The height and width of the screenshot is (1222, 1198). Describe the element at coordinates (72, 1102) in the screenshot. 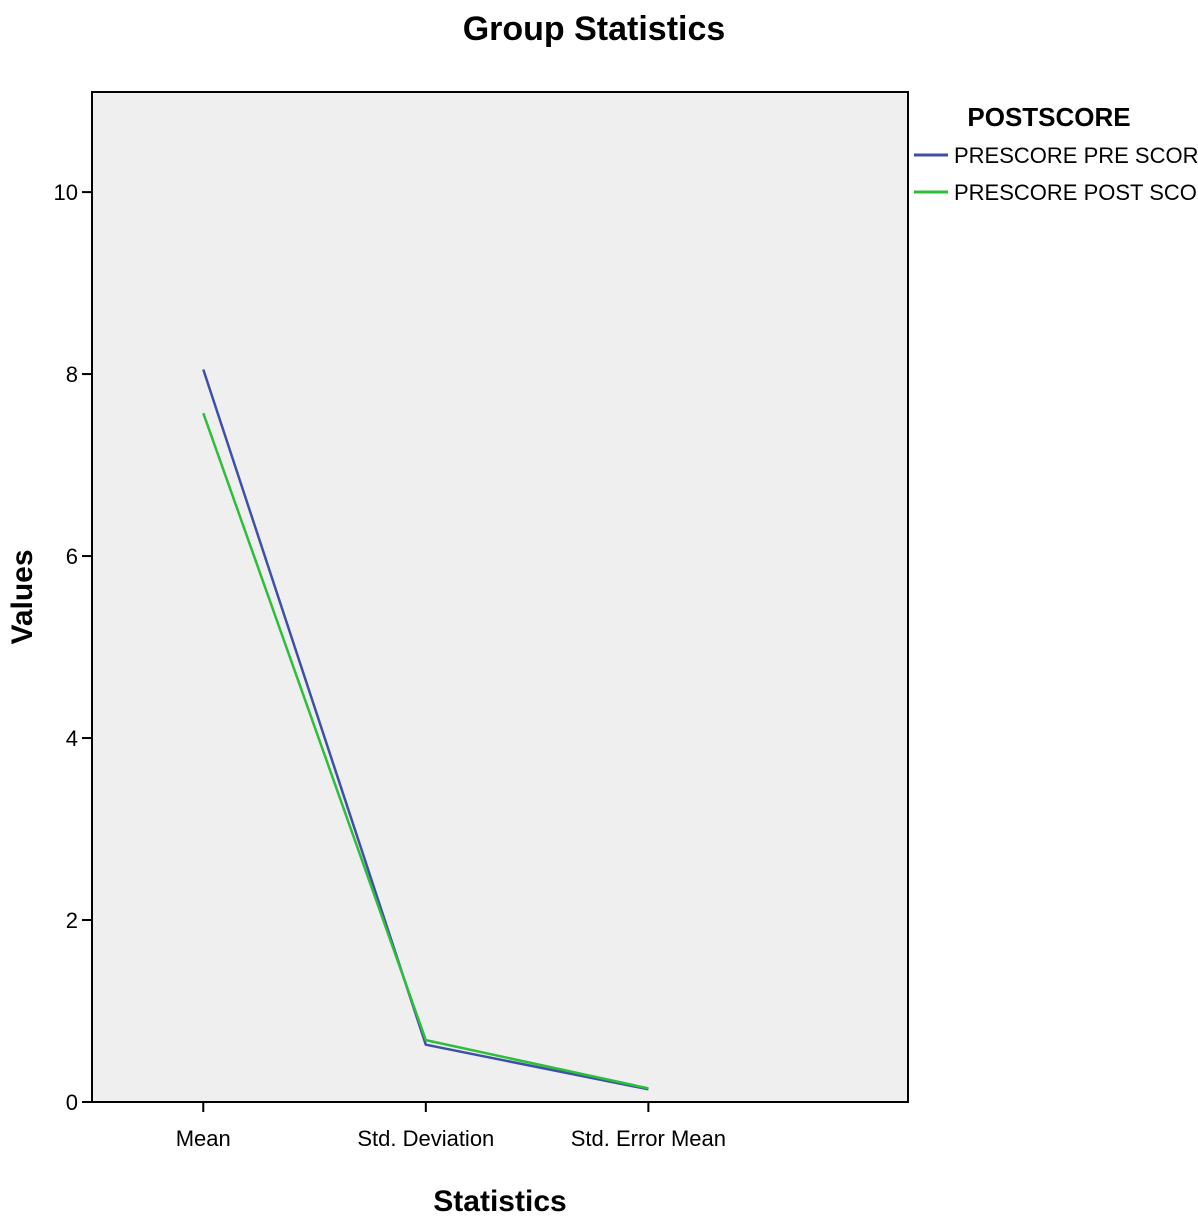

I see `y-tick-label: 0` at that location.